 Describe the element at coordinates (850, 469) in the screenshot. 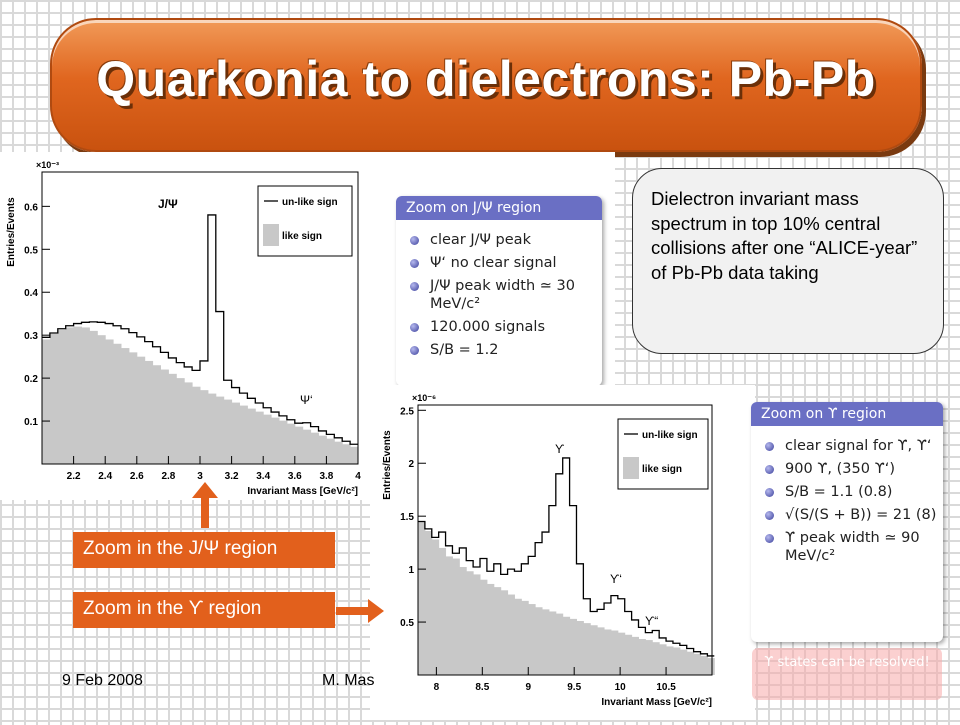

I see `upsilon-zoom-item: 900 ϒ, (350 ϒ‘)` at that location.